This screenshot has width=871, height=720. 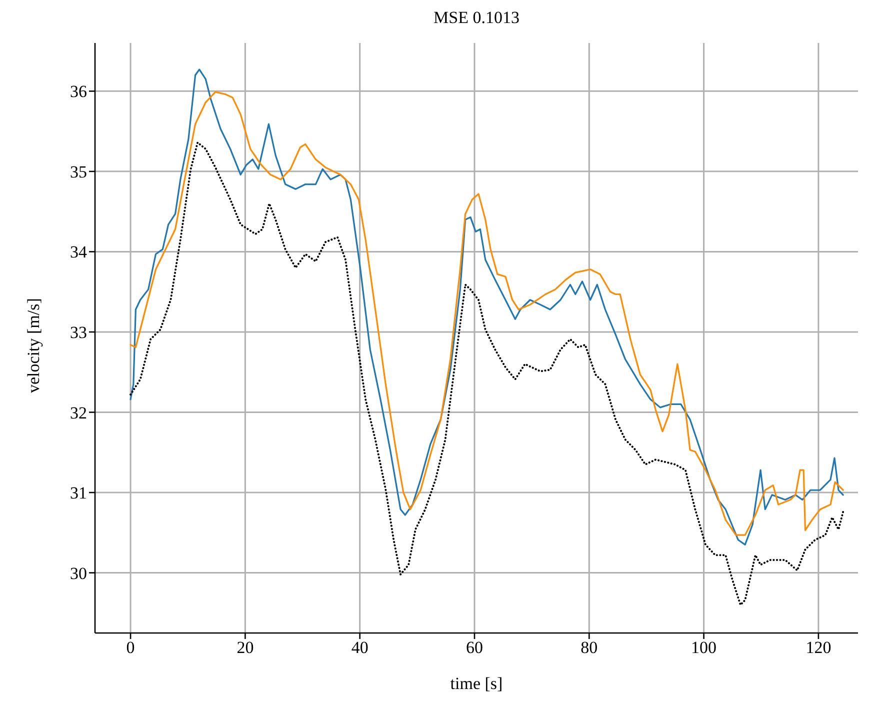 What do you see at coordinates (78, 332) in the screenshot?
I see `y-tick-label: 33` at bounding box center [78, 332].